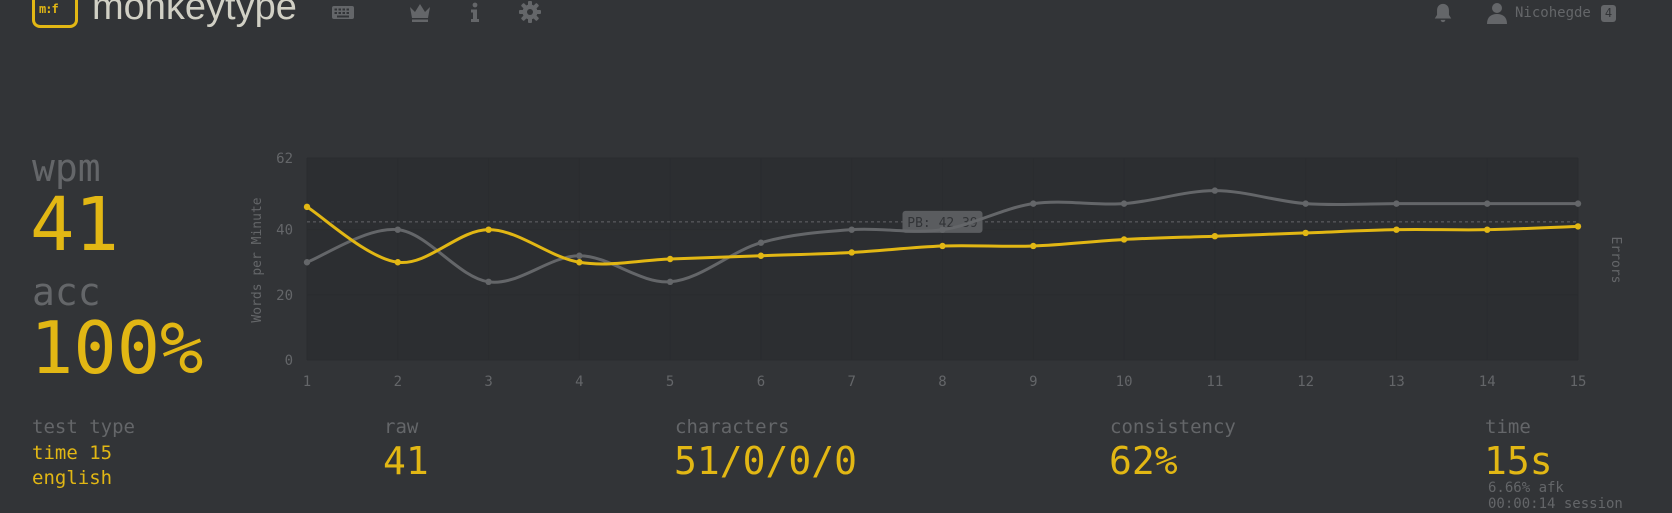 Image resolution: width=1672 pixels, height=513 pixels. I want to click on afk-text: 6.66% afk, so click(1526, 488).